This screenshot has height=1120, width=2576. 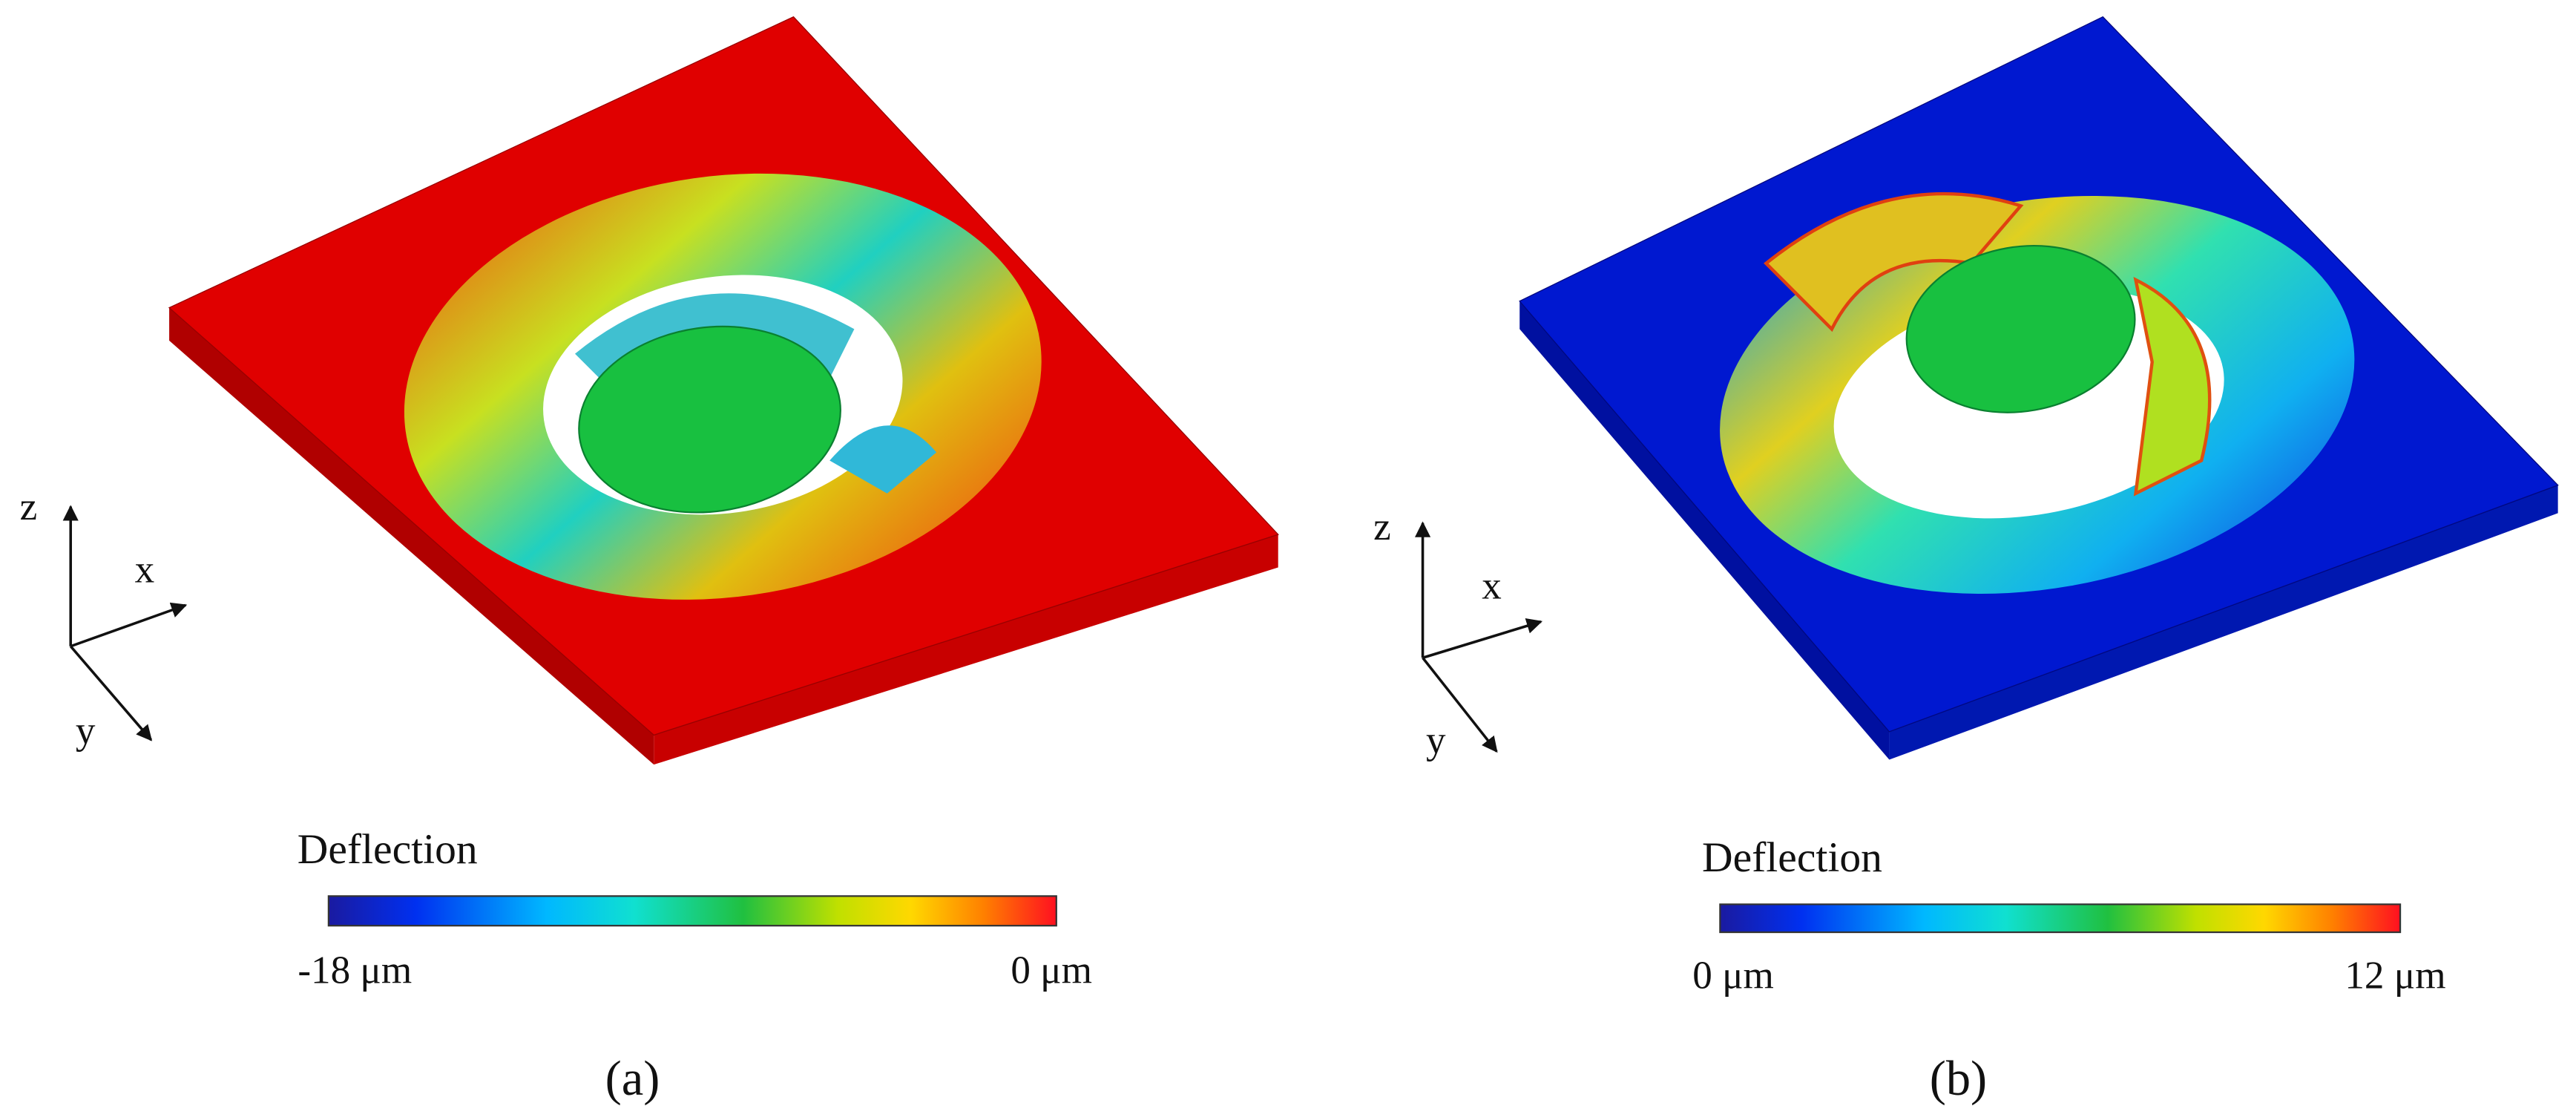 What do you see at coordinates (1959, 1079) in the screenshot?
I see `caption-b: (b)` at bounding box center [1959, 1079].